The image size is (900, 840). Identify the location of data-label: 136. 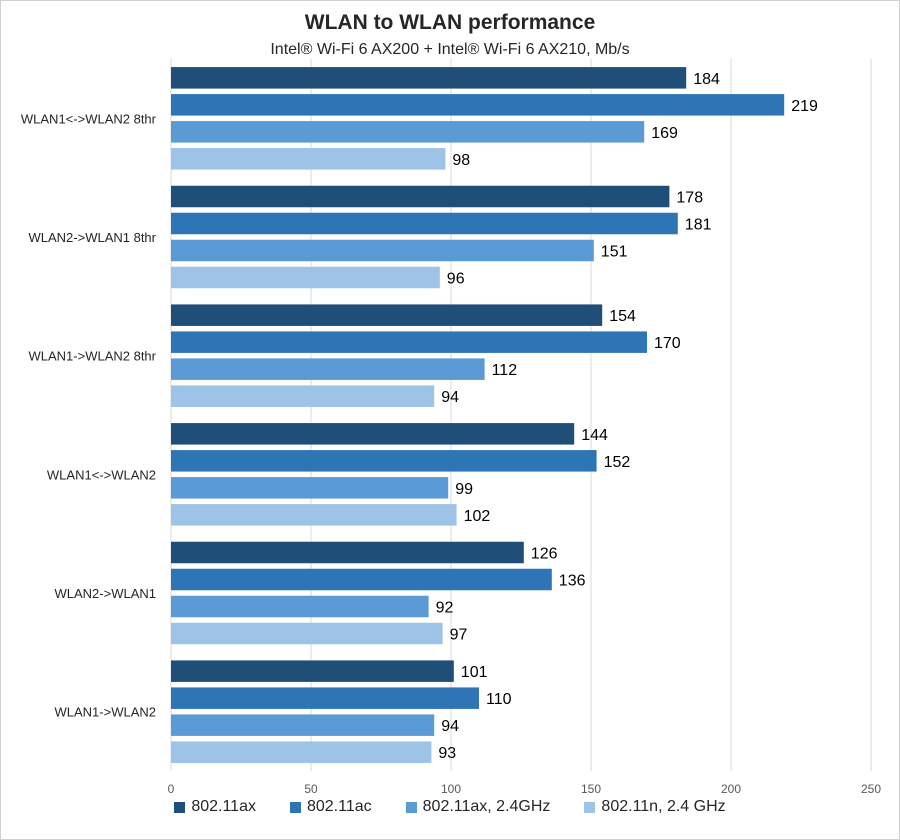
(572, 581).